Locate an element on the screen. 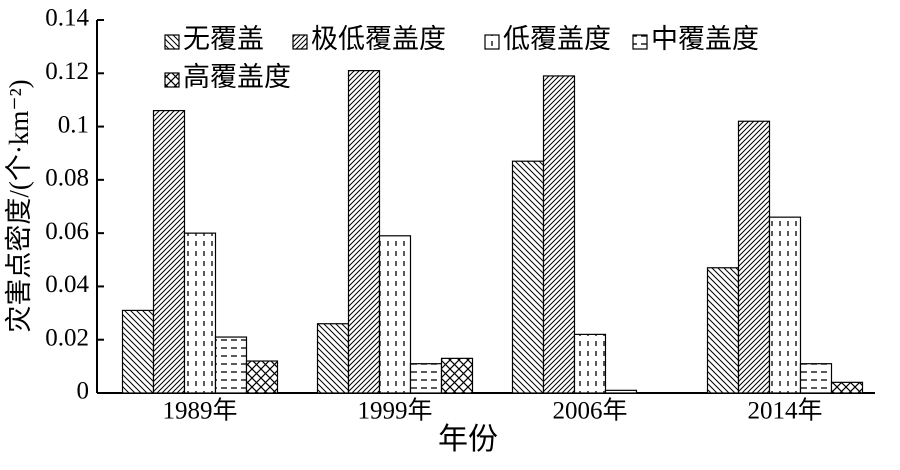 Image resolution: width=900 pixels, height=470 pixels. legend-label: 中覆盖度 is located at coordinates (705, 39).